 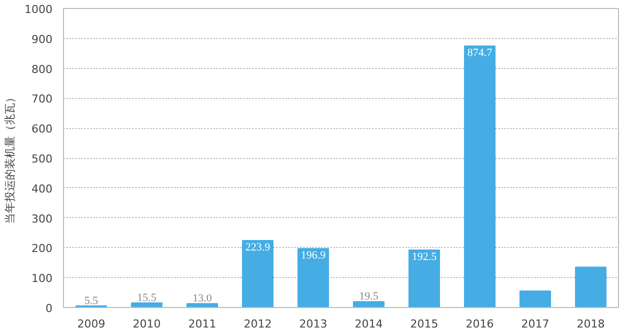 What do you see at coordinates (368, 324) in the screenshot?
I see `x-tick-label: 2014` at bounding box center [368, 324].